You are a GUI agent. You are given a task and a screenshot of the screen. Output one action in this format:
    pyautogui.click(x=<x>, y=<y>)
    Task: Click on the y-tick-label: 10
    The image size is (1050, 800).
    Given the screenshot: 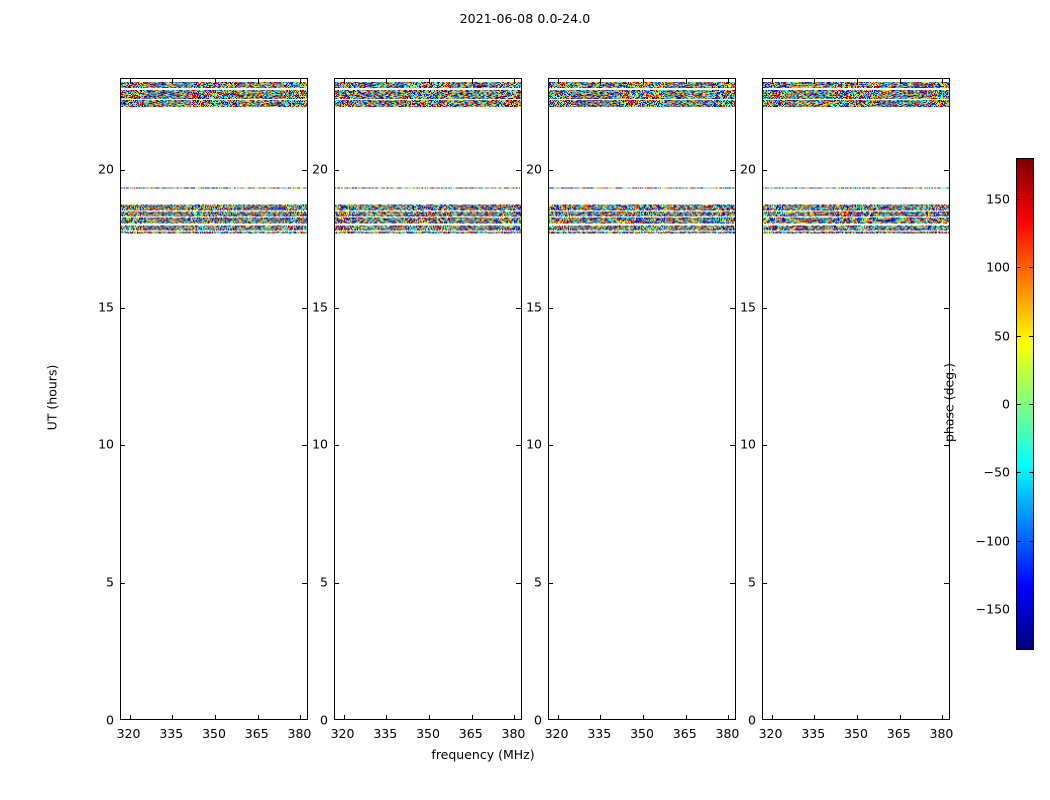 What is the action you would take?
    pyautogui.click(x=320, y=444)
    